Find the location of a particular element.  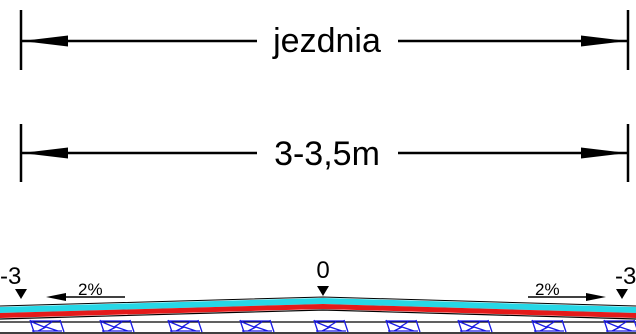

elevation-left: -3 is located at coordinates (13, 281).